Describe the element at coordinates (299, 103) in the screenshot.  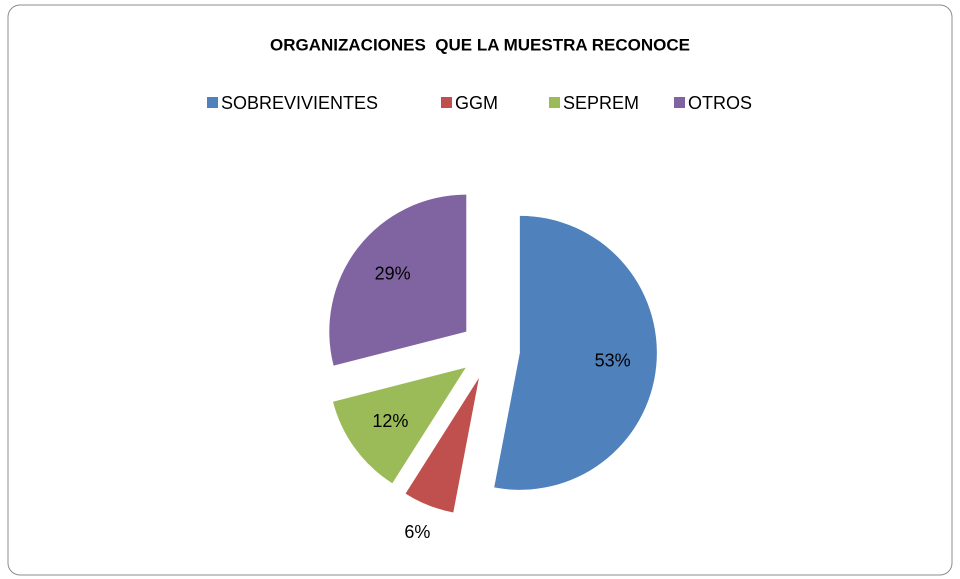
I see `legend-label: SOBREVIVIENTES` at that location.